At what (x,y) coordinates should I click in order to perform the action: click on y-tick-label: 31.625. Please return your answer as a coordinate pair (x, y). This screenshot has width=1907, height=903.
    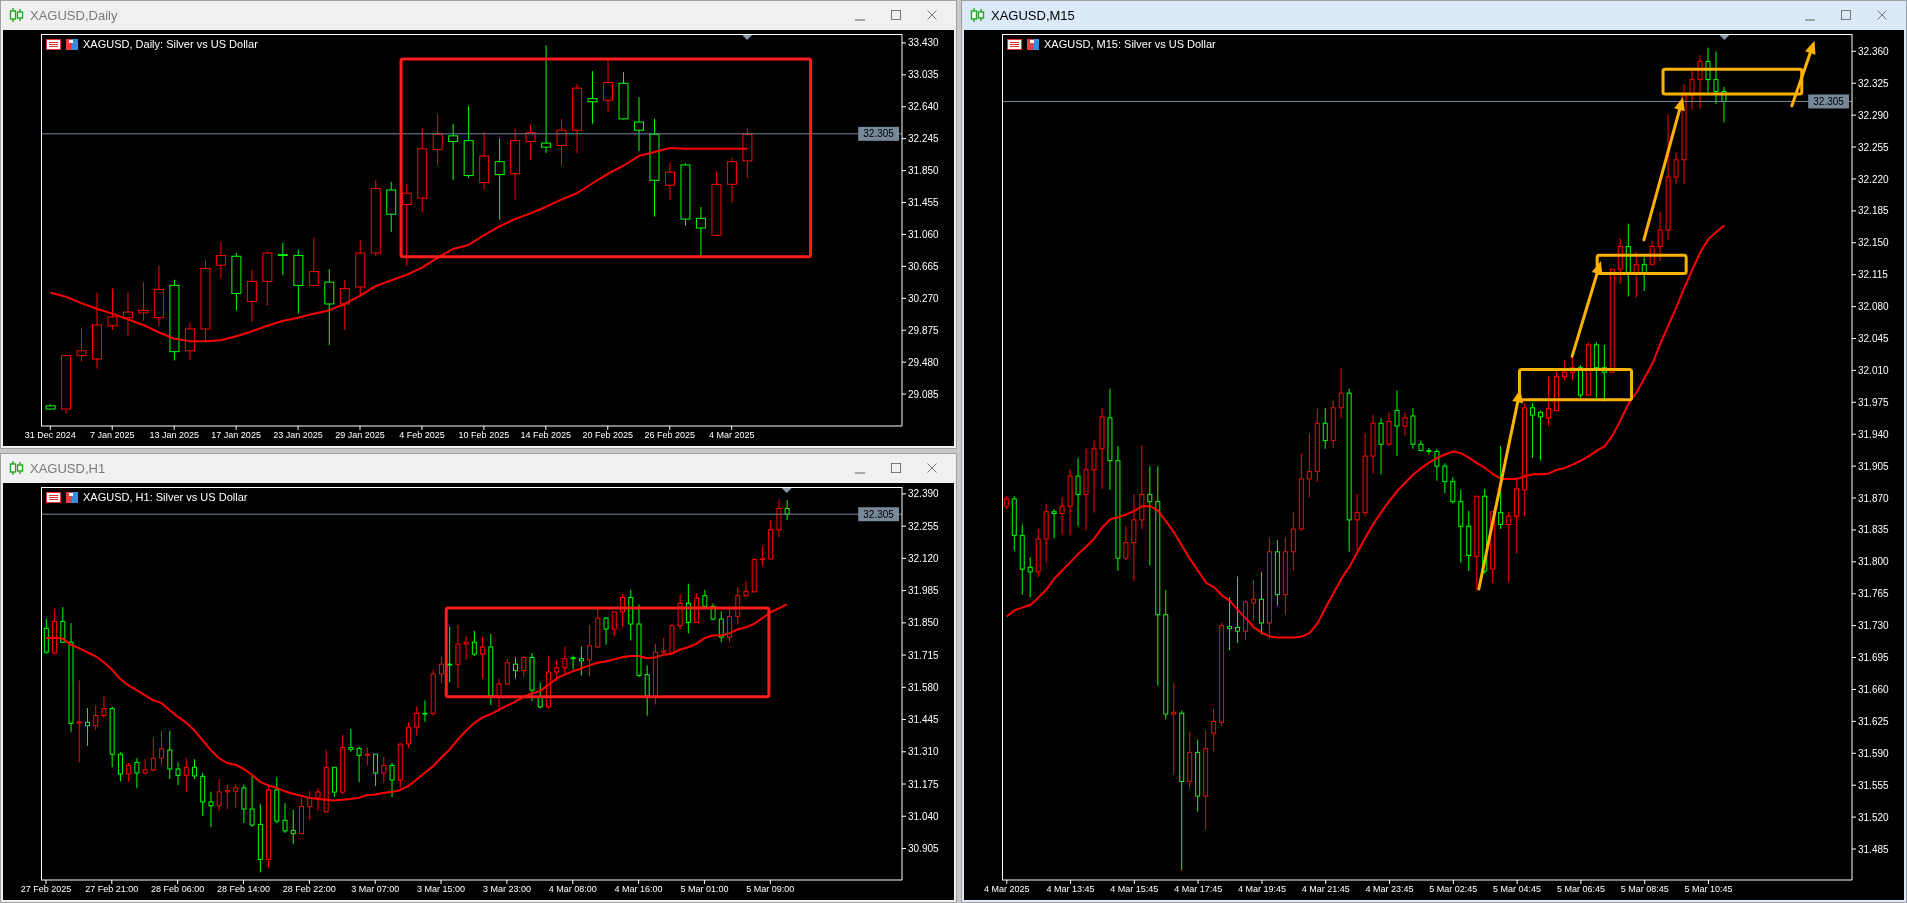
    Looking at the image, I should click on (1874, 721).